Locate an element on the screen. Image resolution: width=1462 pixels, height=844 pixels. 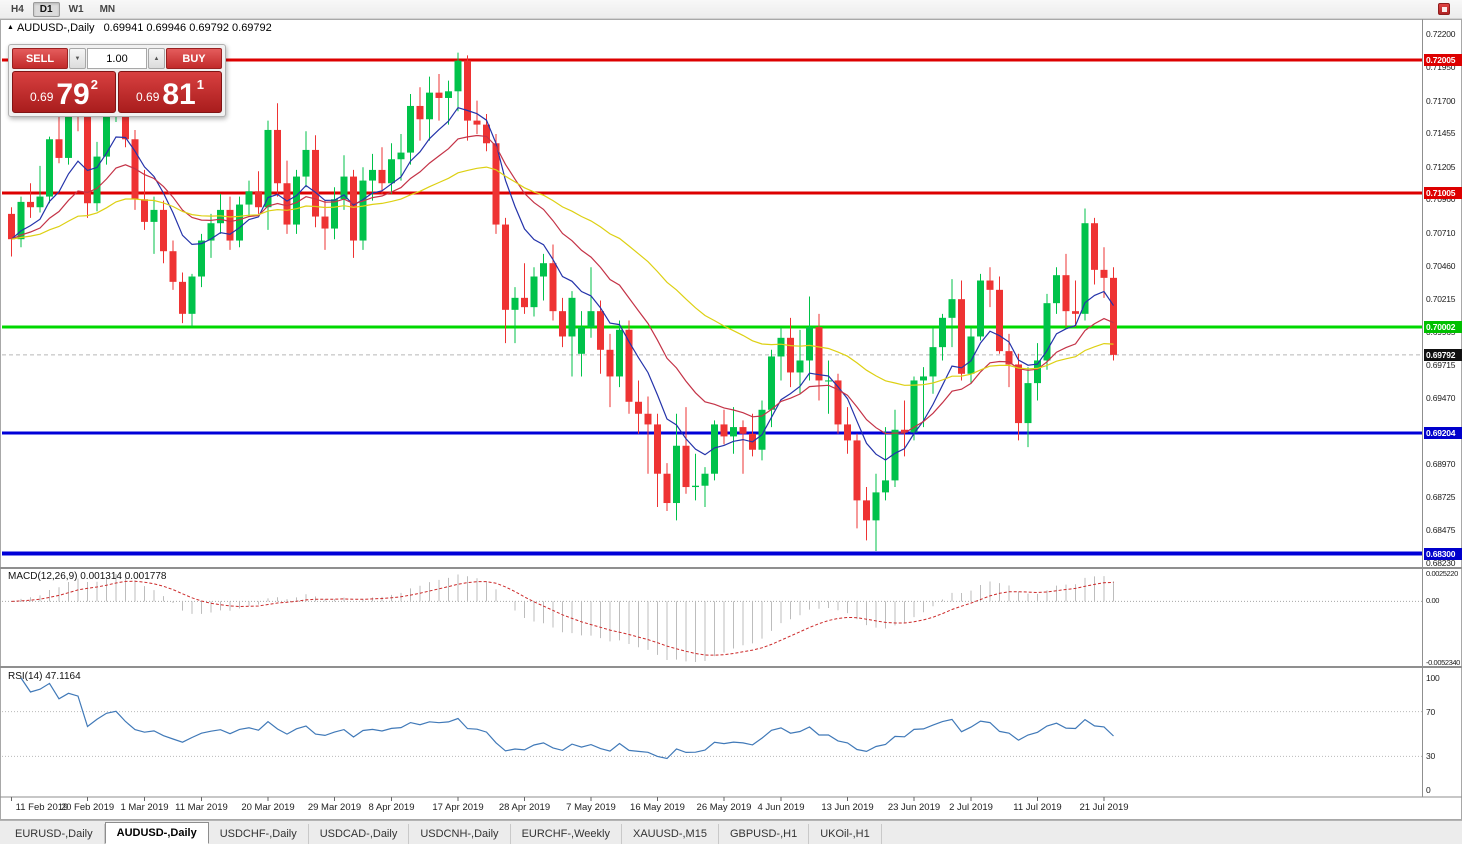
sell-price-big-digits: 79 is located at coordinates (73, 94).